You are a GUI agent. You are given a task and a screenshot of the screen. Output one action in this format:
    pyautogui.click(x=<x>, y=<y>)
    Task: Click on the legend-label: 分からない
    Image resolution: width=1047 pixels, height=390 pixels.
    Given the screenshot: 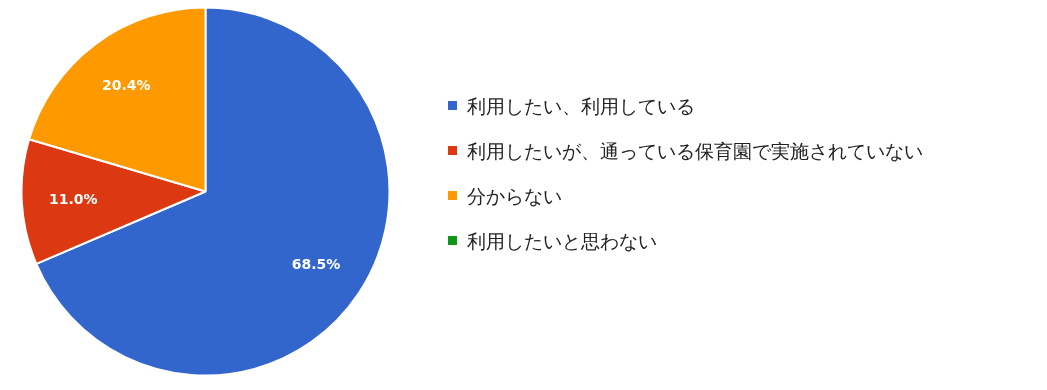 What is the action you would take?
    pyautogui.click(x=514, y=195)
    